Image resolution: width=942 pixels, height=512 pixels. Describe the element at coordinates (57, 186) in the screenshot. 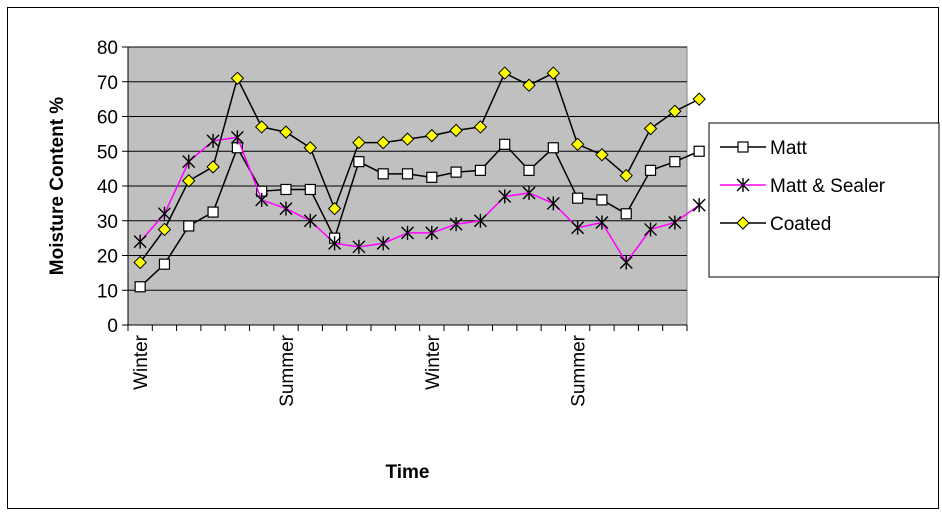

I see `y-axis-title: Moisture Content %` at that location.